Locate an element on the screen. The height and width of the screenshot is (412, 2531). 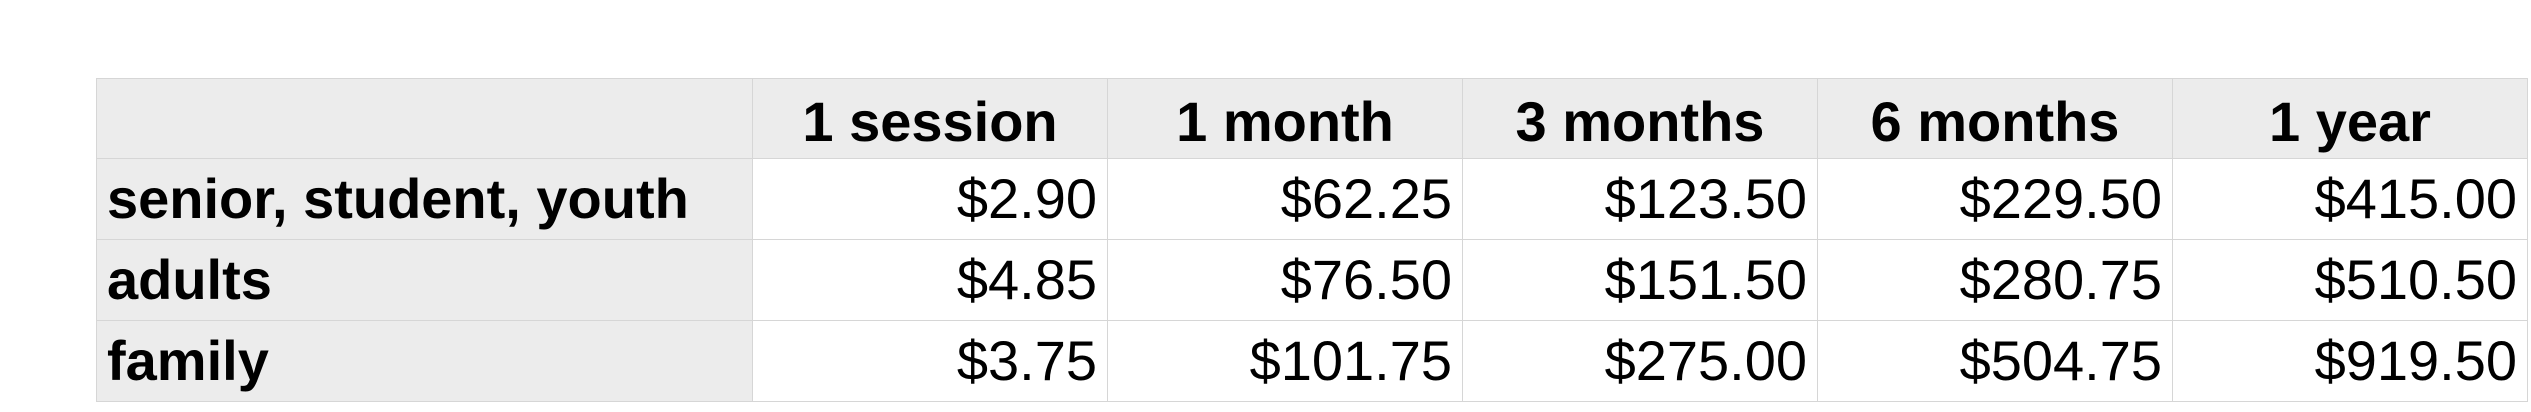
column-header-1-year: 1 year is located at coordinates (2350, 118).